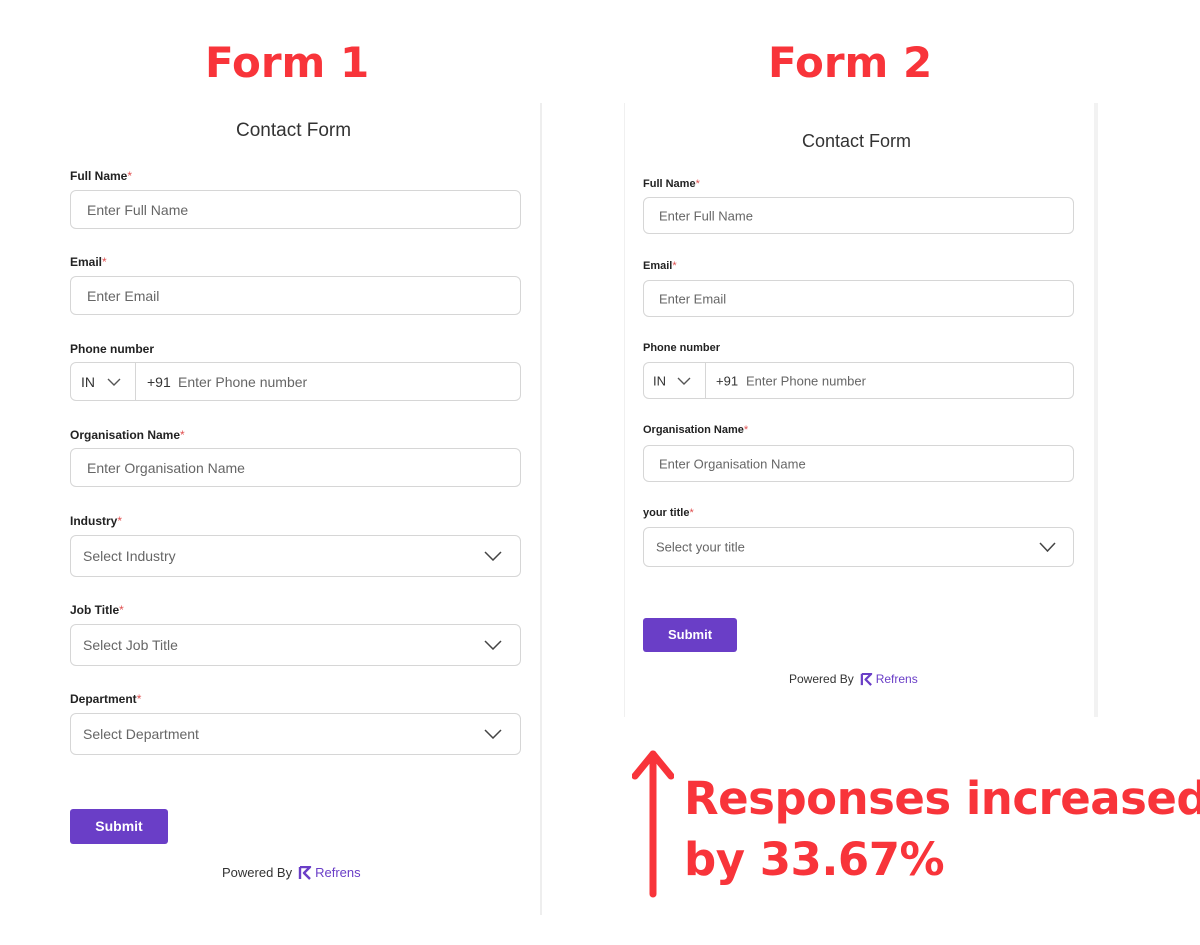  What do you see at coordinates (668, 513) in the screenshot?
I see `your-title-label: your title*` at bounding box center [668, 513].